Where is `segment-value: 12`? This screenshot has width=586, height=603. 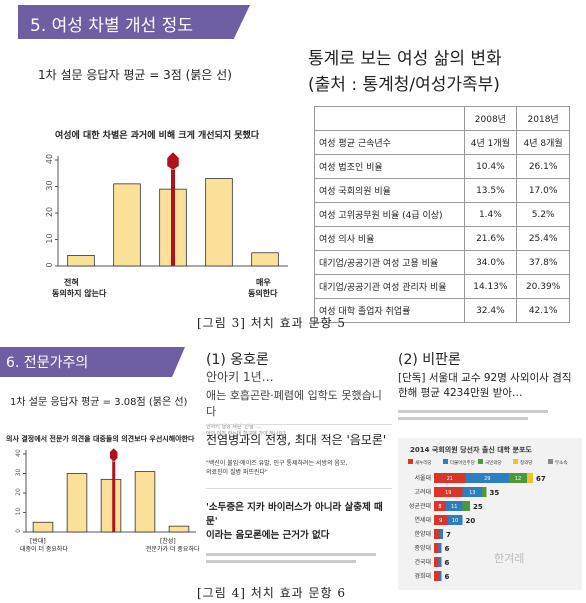
segment-value: 12 is located at coordinates (518, 479).